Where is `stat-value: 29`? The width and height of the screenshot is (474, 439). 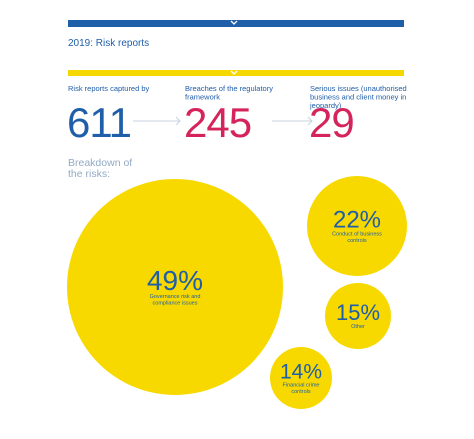
stat-value: 29 is located at coordinates (331, 122).